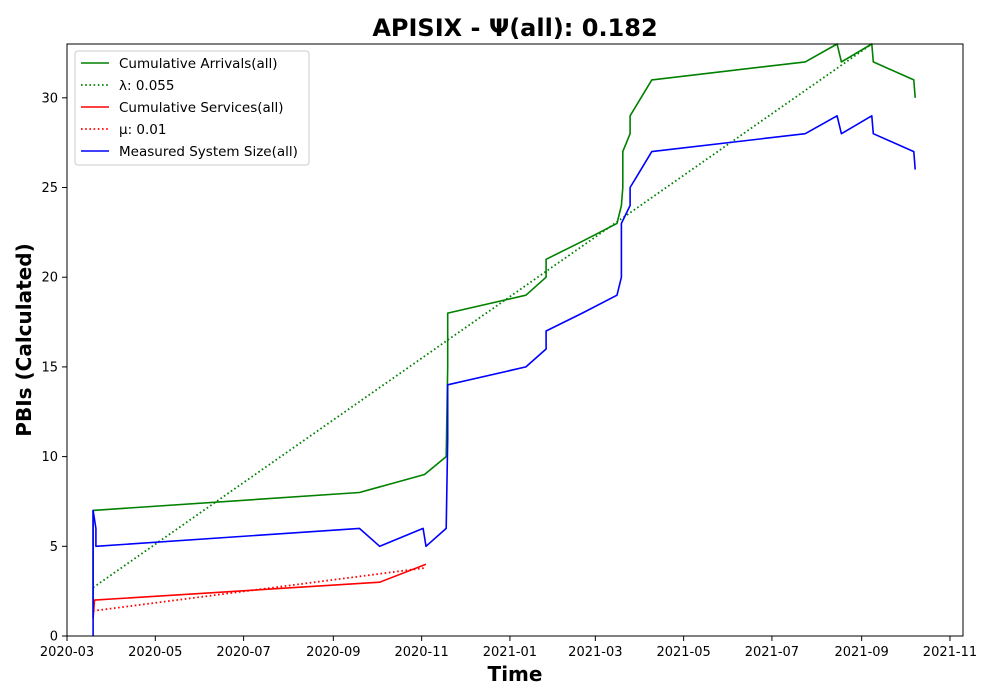 This screenshot has height=700, width=1000. I want to click on y-tick-label: 25, so click(49, 188).